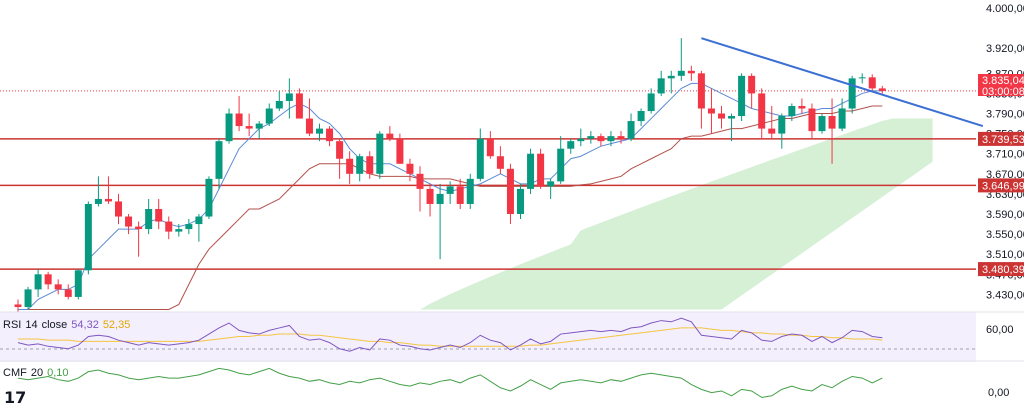 This screenshot has width=1024, height=407. Describe the element at coordinates (1005, 115) in the screenshot. I see `price-tick-label: 3.790,00` at that location.